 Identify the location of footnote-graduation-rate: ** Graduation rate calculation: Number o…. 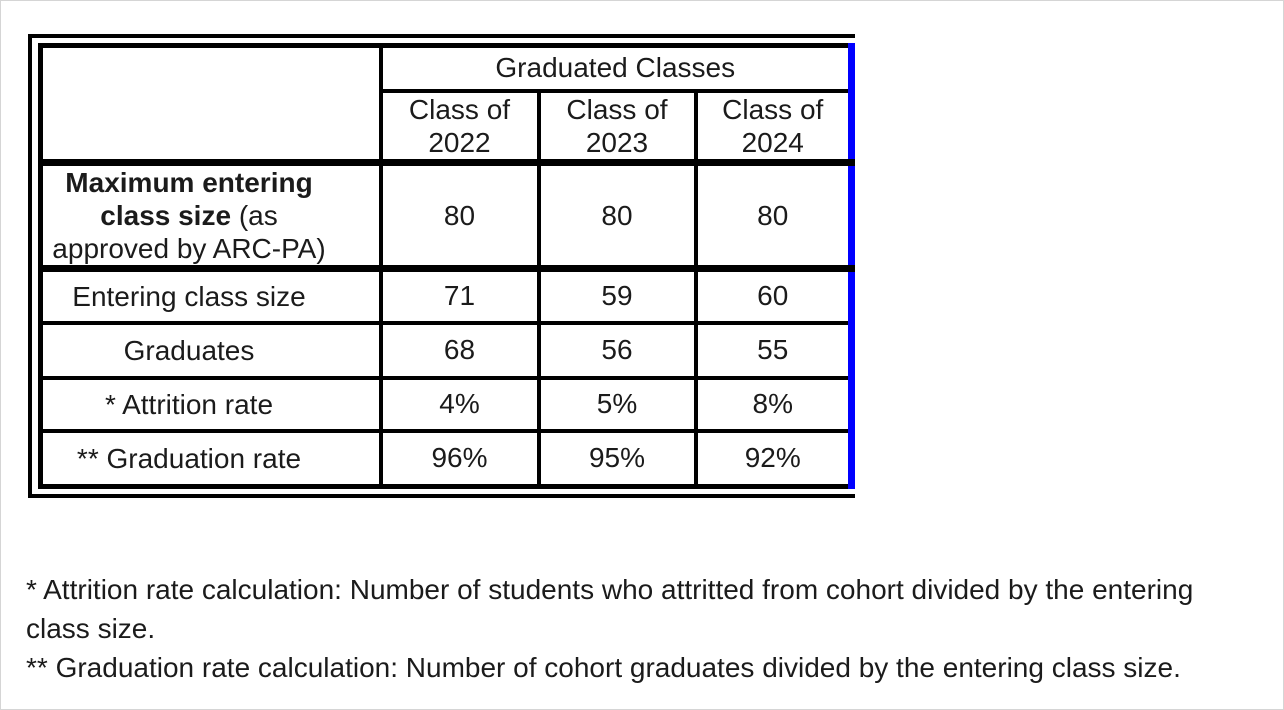
(603, 667).